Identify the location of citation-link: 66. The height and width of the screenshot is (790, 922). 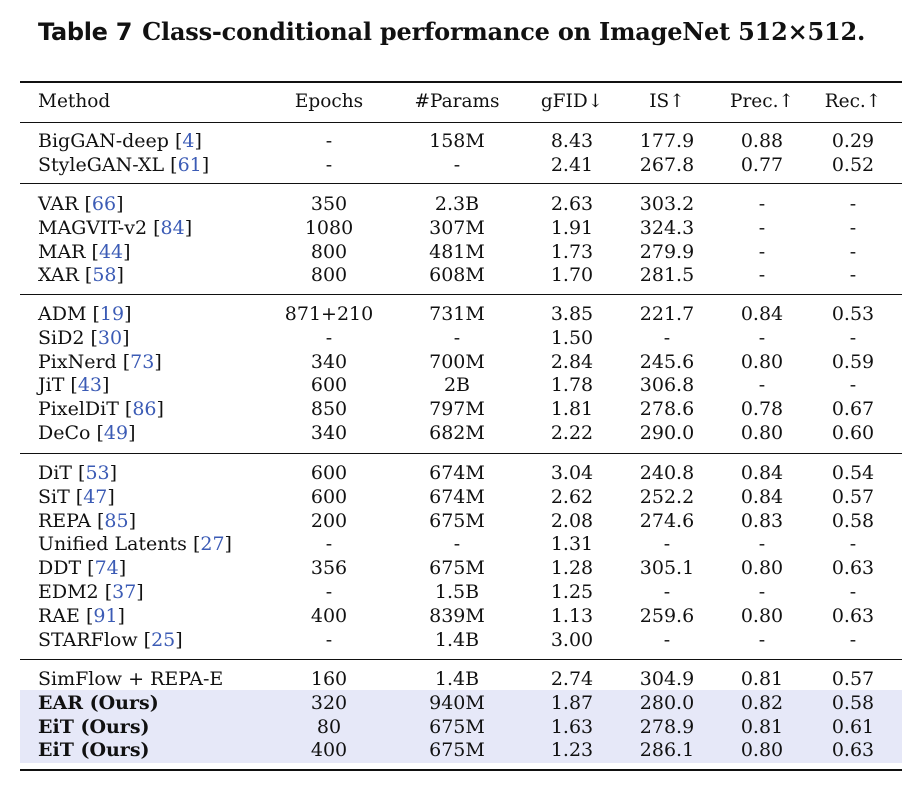
(104, 204).